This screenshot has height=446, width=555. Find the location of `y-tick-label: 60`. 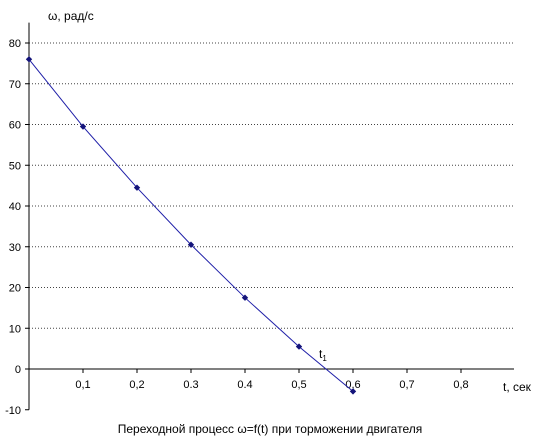

y-tick-label: 60 is located at coordinates (15, 126).